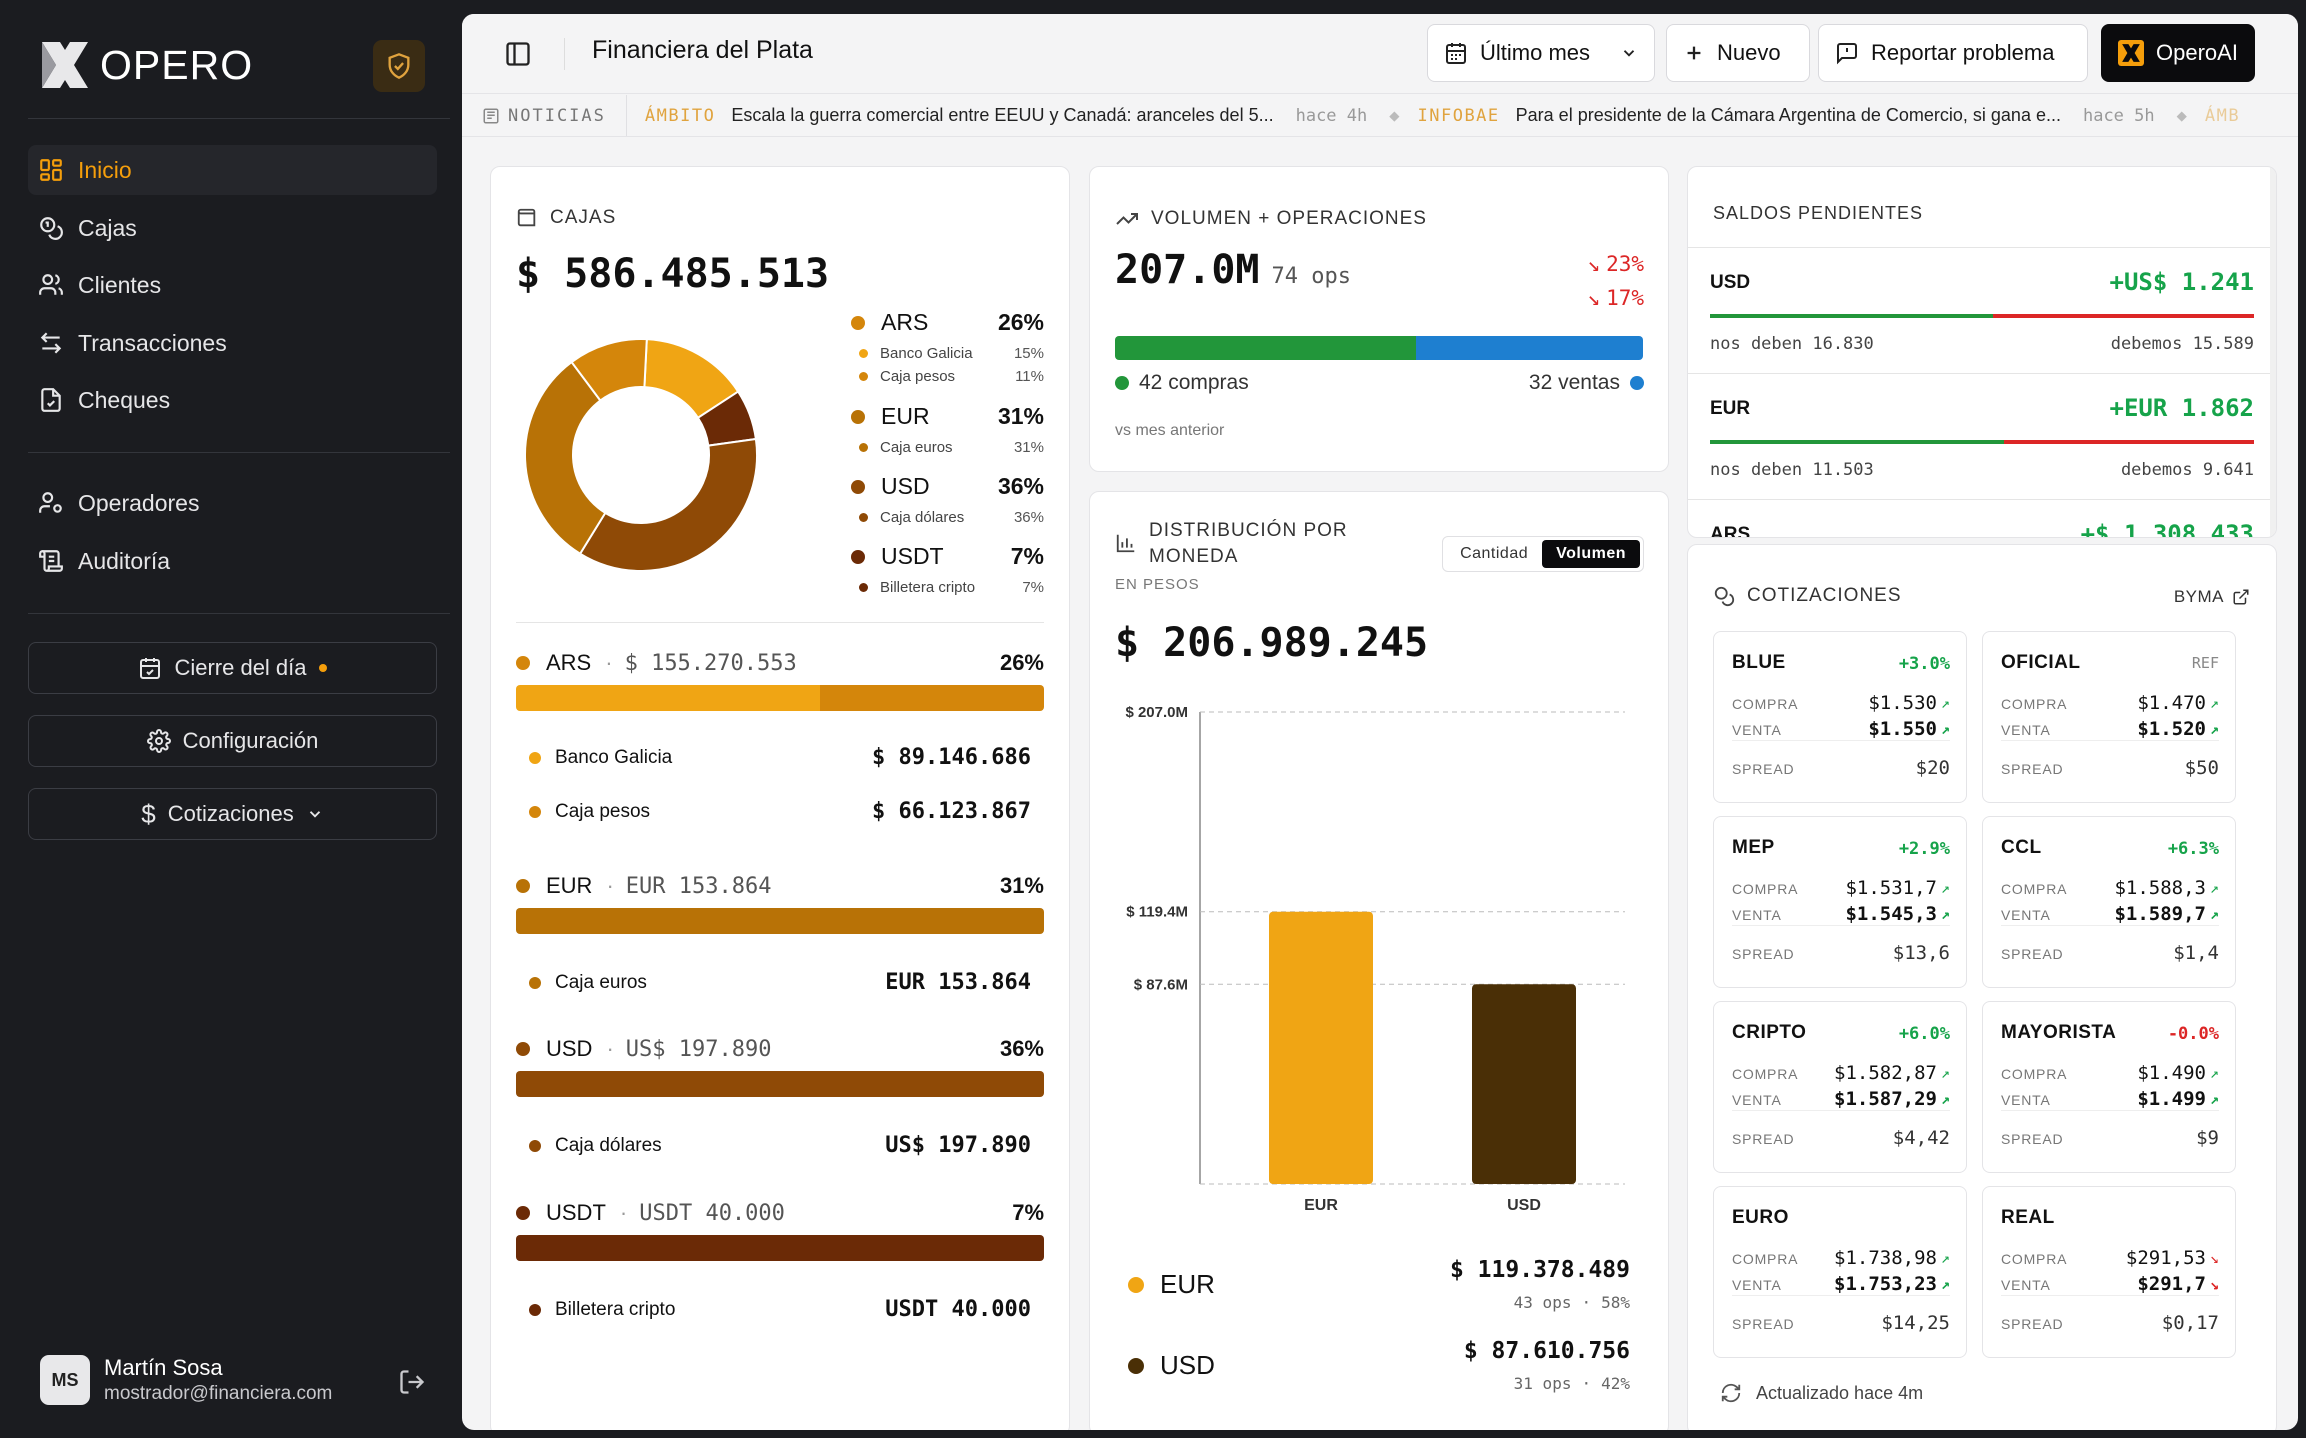 The image size is (2306, 1438). I want to click on logout-icon, so click(412, 1382).